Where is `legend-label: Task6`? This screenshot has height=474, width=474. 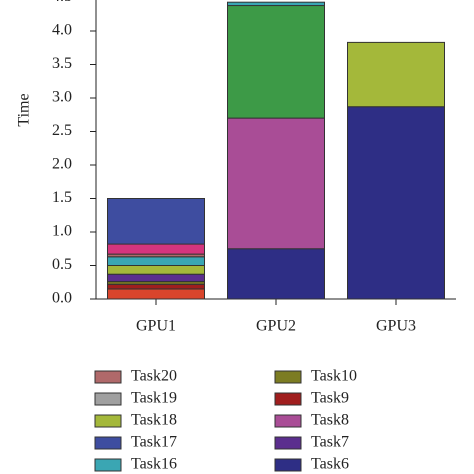 legend-label: Task6 is located at coordinates (330, 464).